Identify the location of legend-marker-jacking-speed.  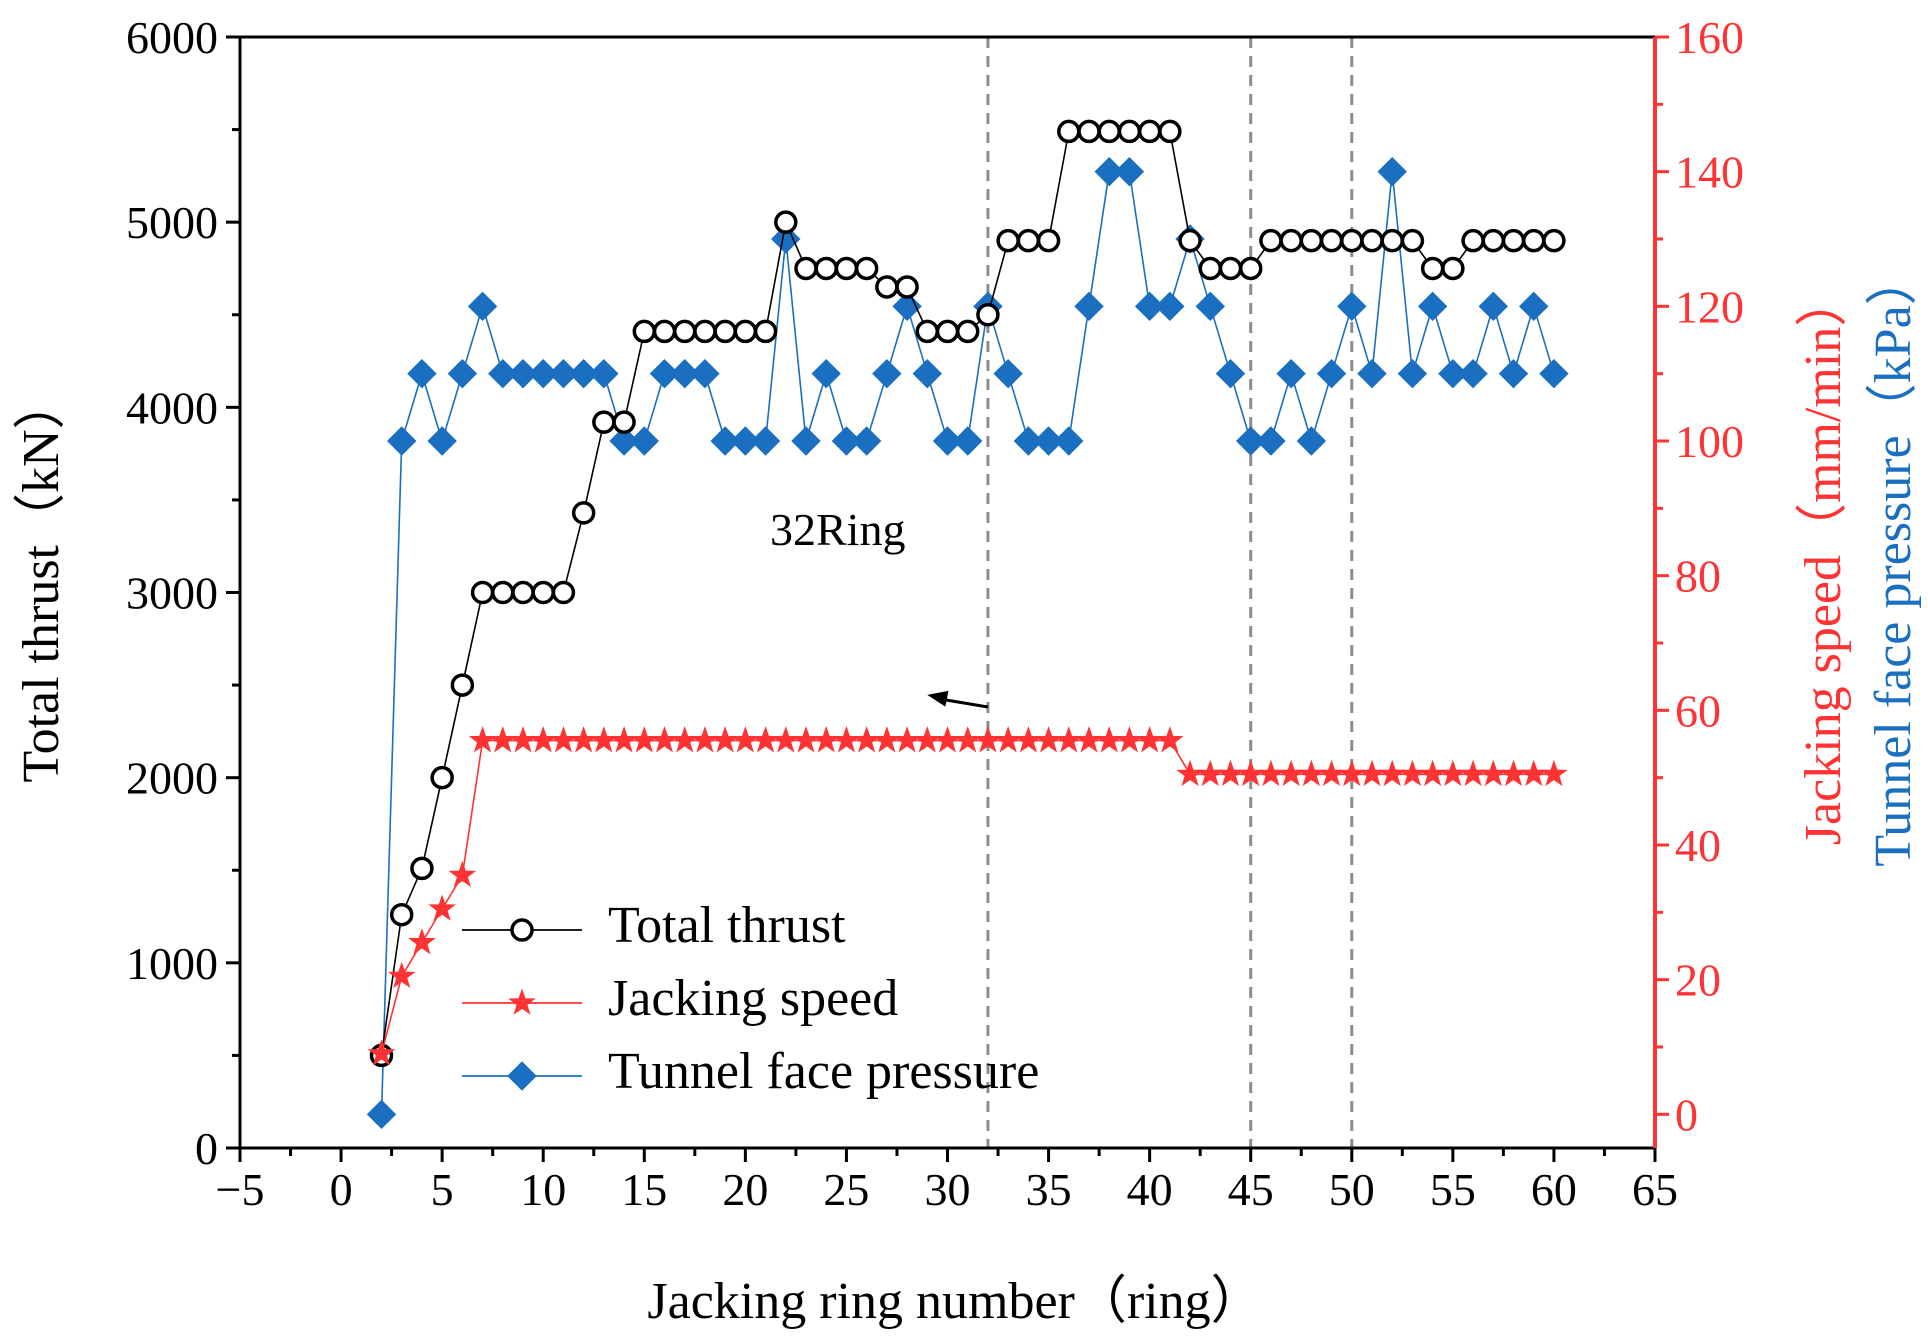
(522, 1001).